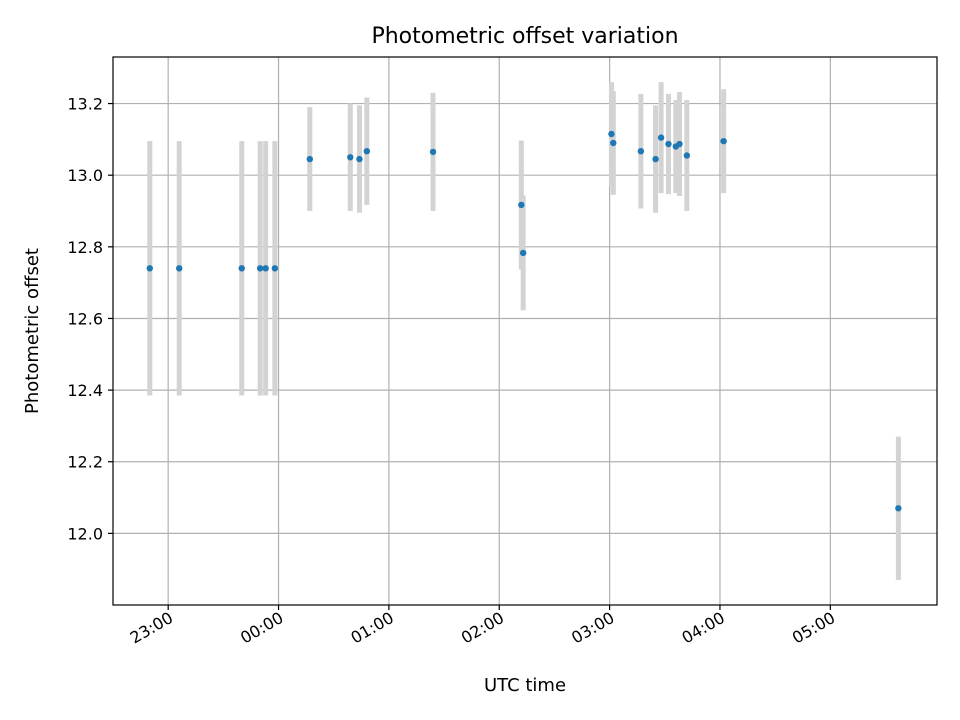 The width and height of the screenshot is (960, 720). I want to click on y-tick-label: 13.0, so click(85, 175).